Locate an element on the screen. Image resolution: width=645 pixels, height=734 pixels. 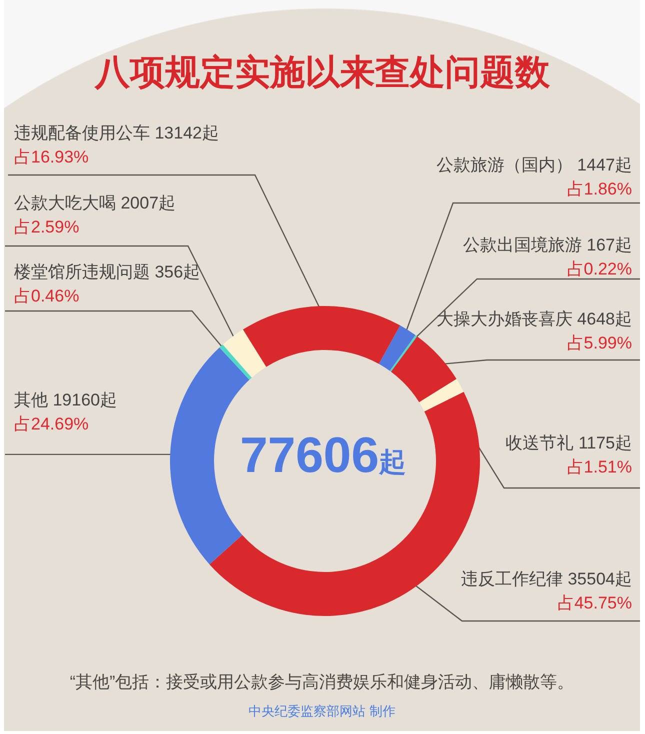
slice-label: 大操大办婚丧喜庆 4648起占5.99% is located at coordinates (534, 331).